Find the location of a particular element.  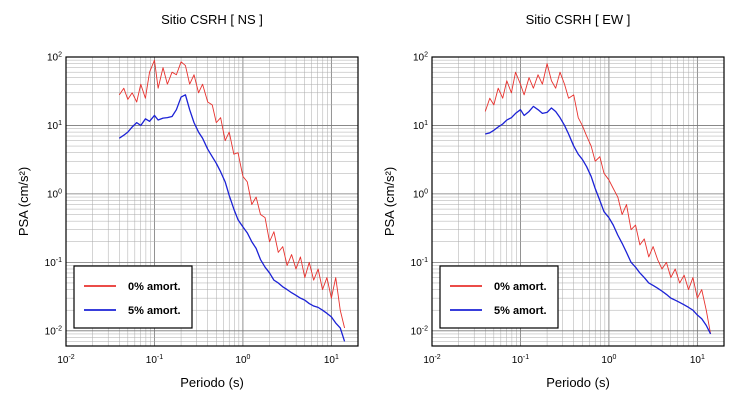

chart1-x-tick-label: 10⁰ is located at coordinates (242, 360).